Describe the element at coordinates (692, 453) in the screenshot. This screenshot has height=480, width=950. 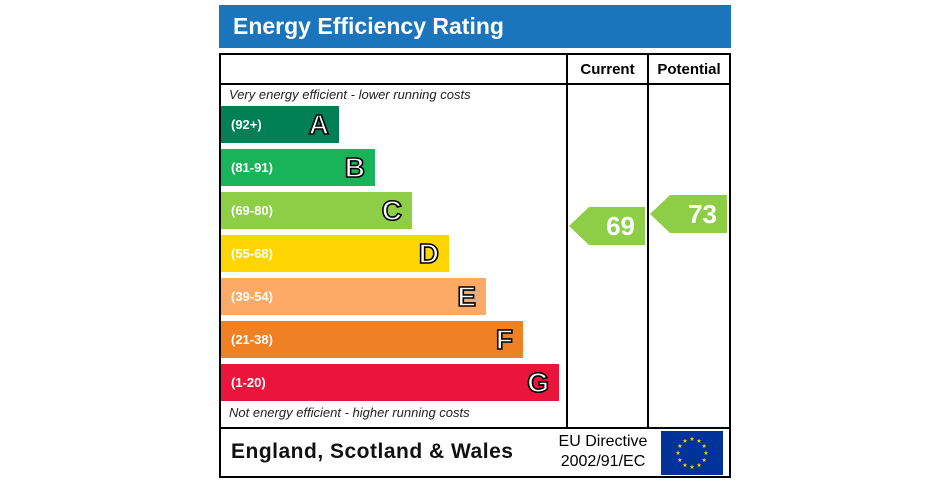
I see `eu-flag-icon` at that location.